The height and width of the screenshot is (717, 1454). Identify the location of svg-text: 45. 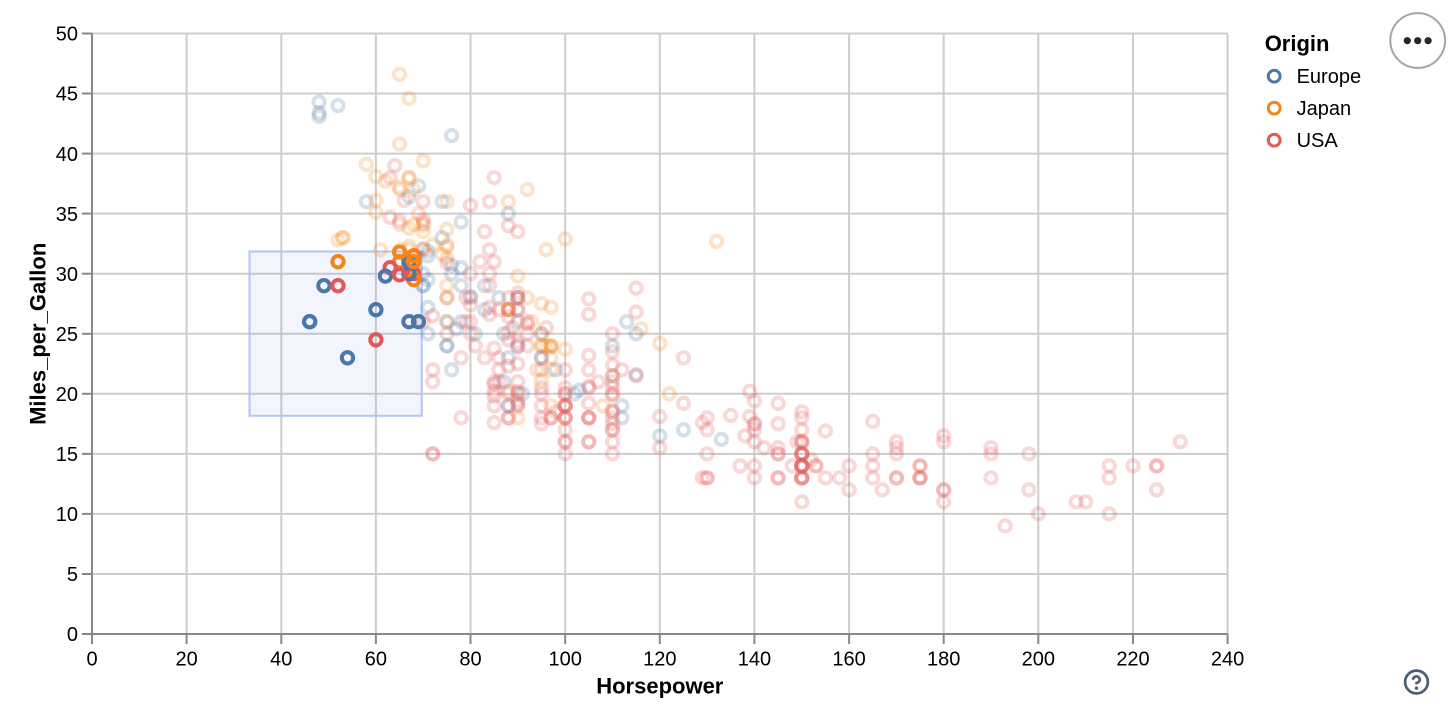
(67, 95).